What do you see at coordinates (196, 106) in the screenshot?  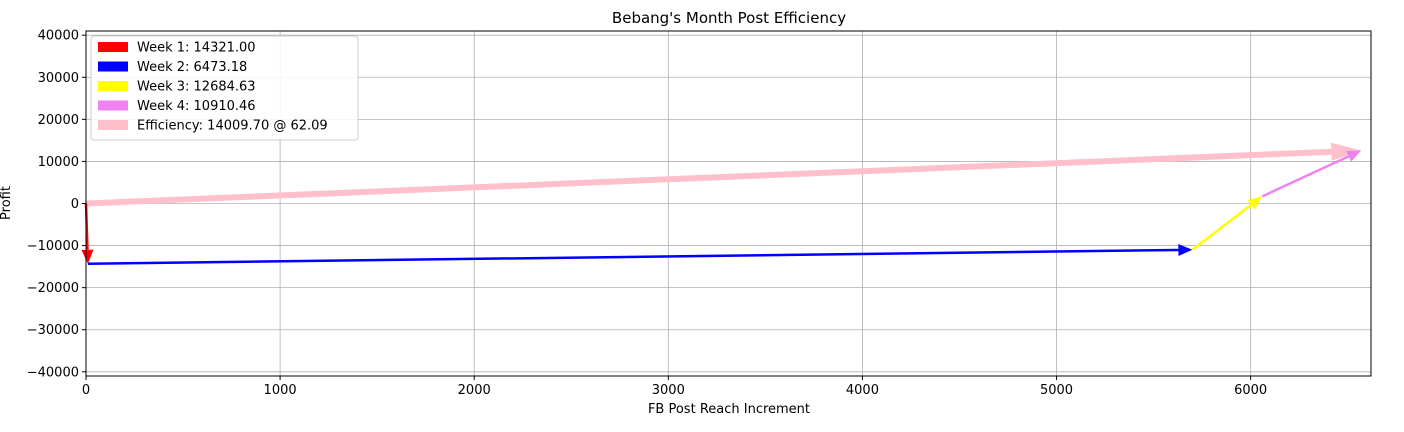 I see `legend-label: Week 4: 10910.46` at bounding box center [196, 106].